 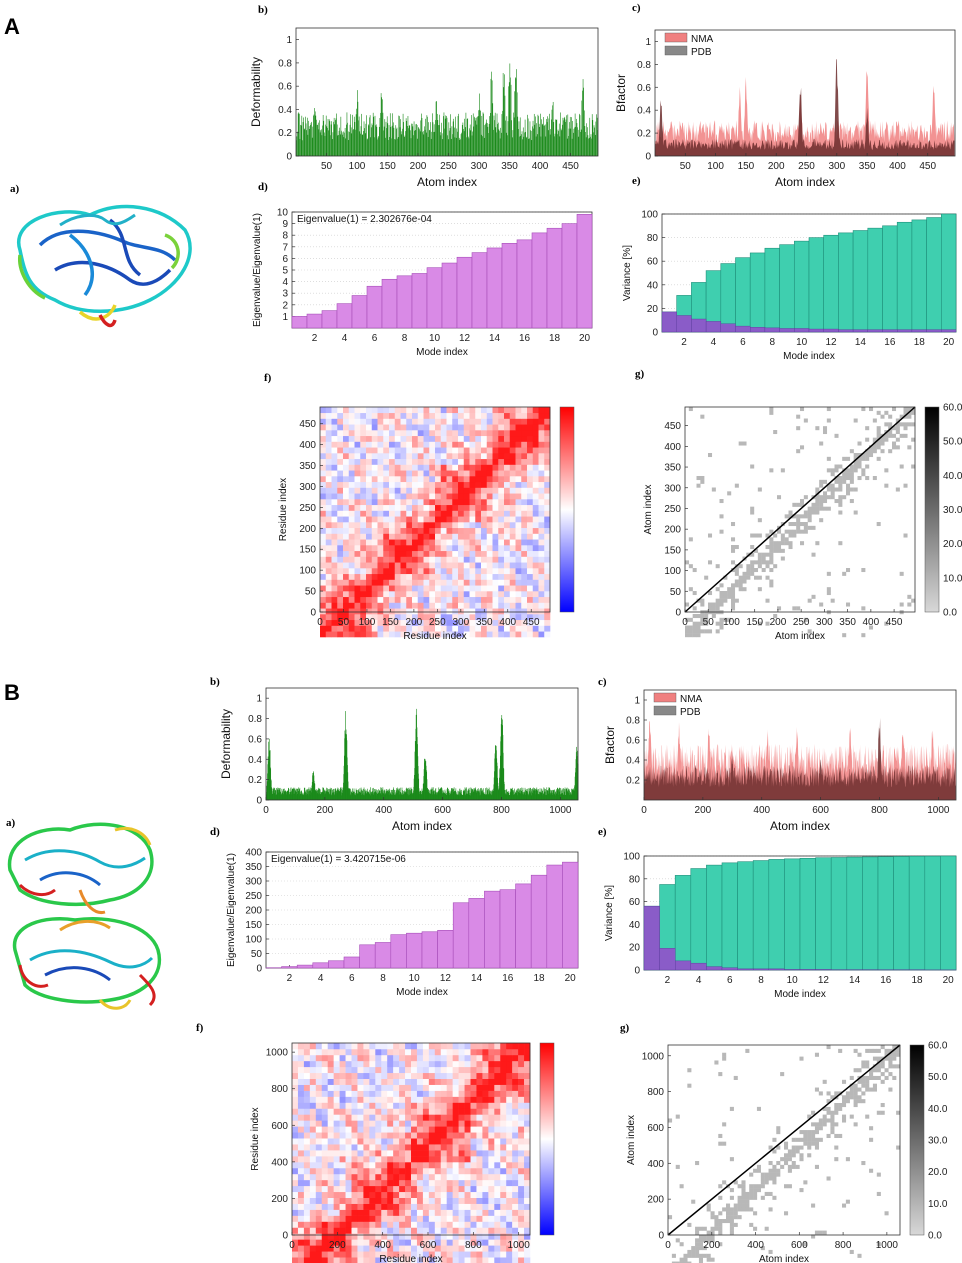 What do you see at coordinates (266, 810) in the screenshot?
I see `B-b-xtick-label-0: 0` at bounding box center [266, 810].